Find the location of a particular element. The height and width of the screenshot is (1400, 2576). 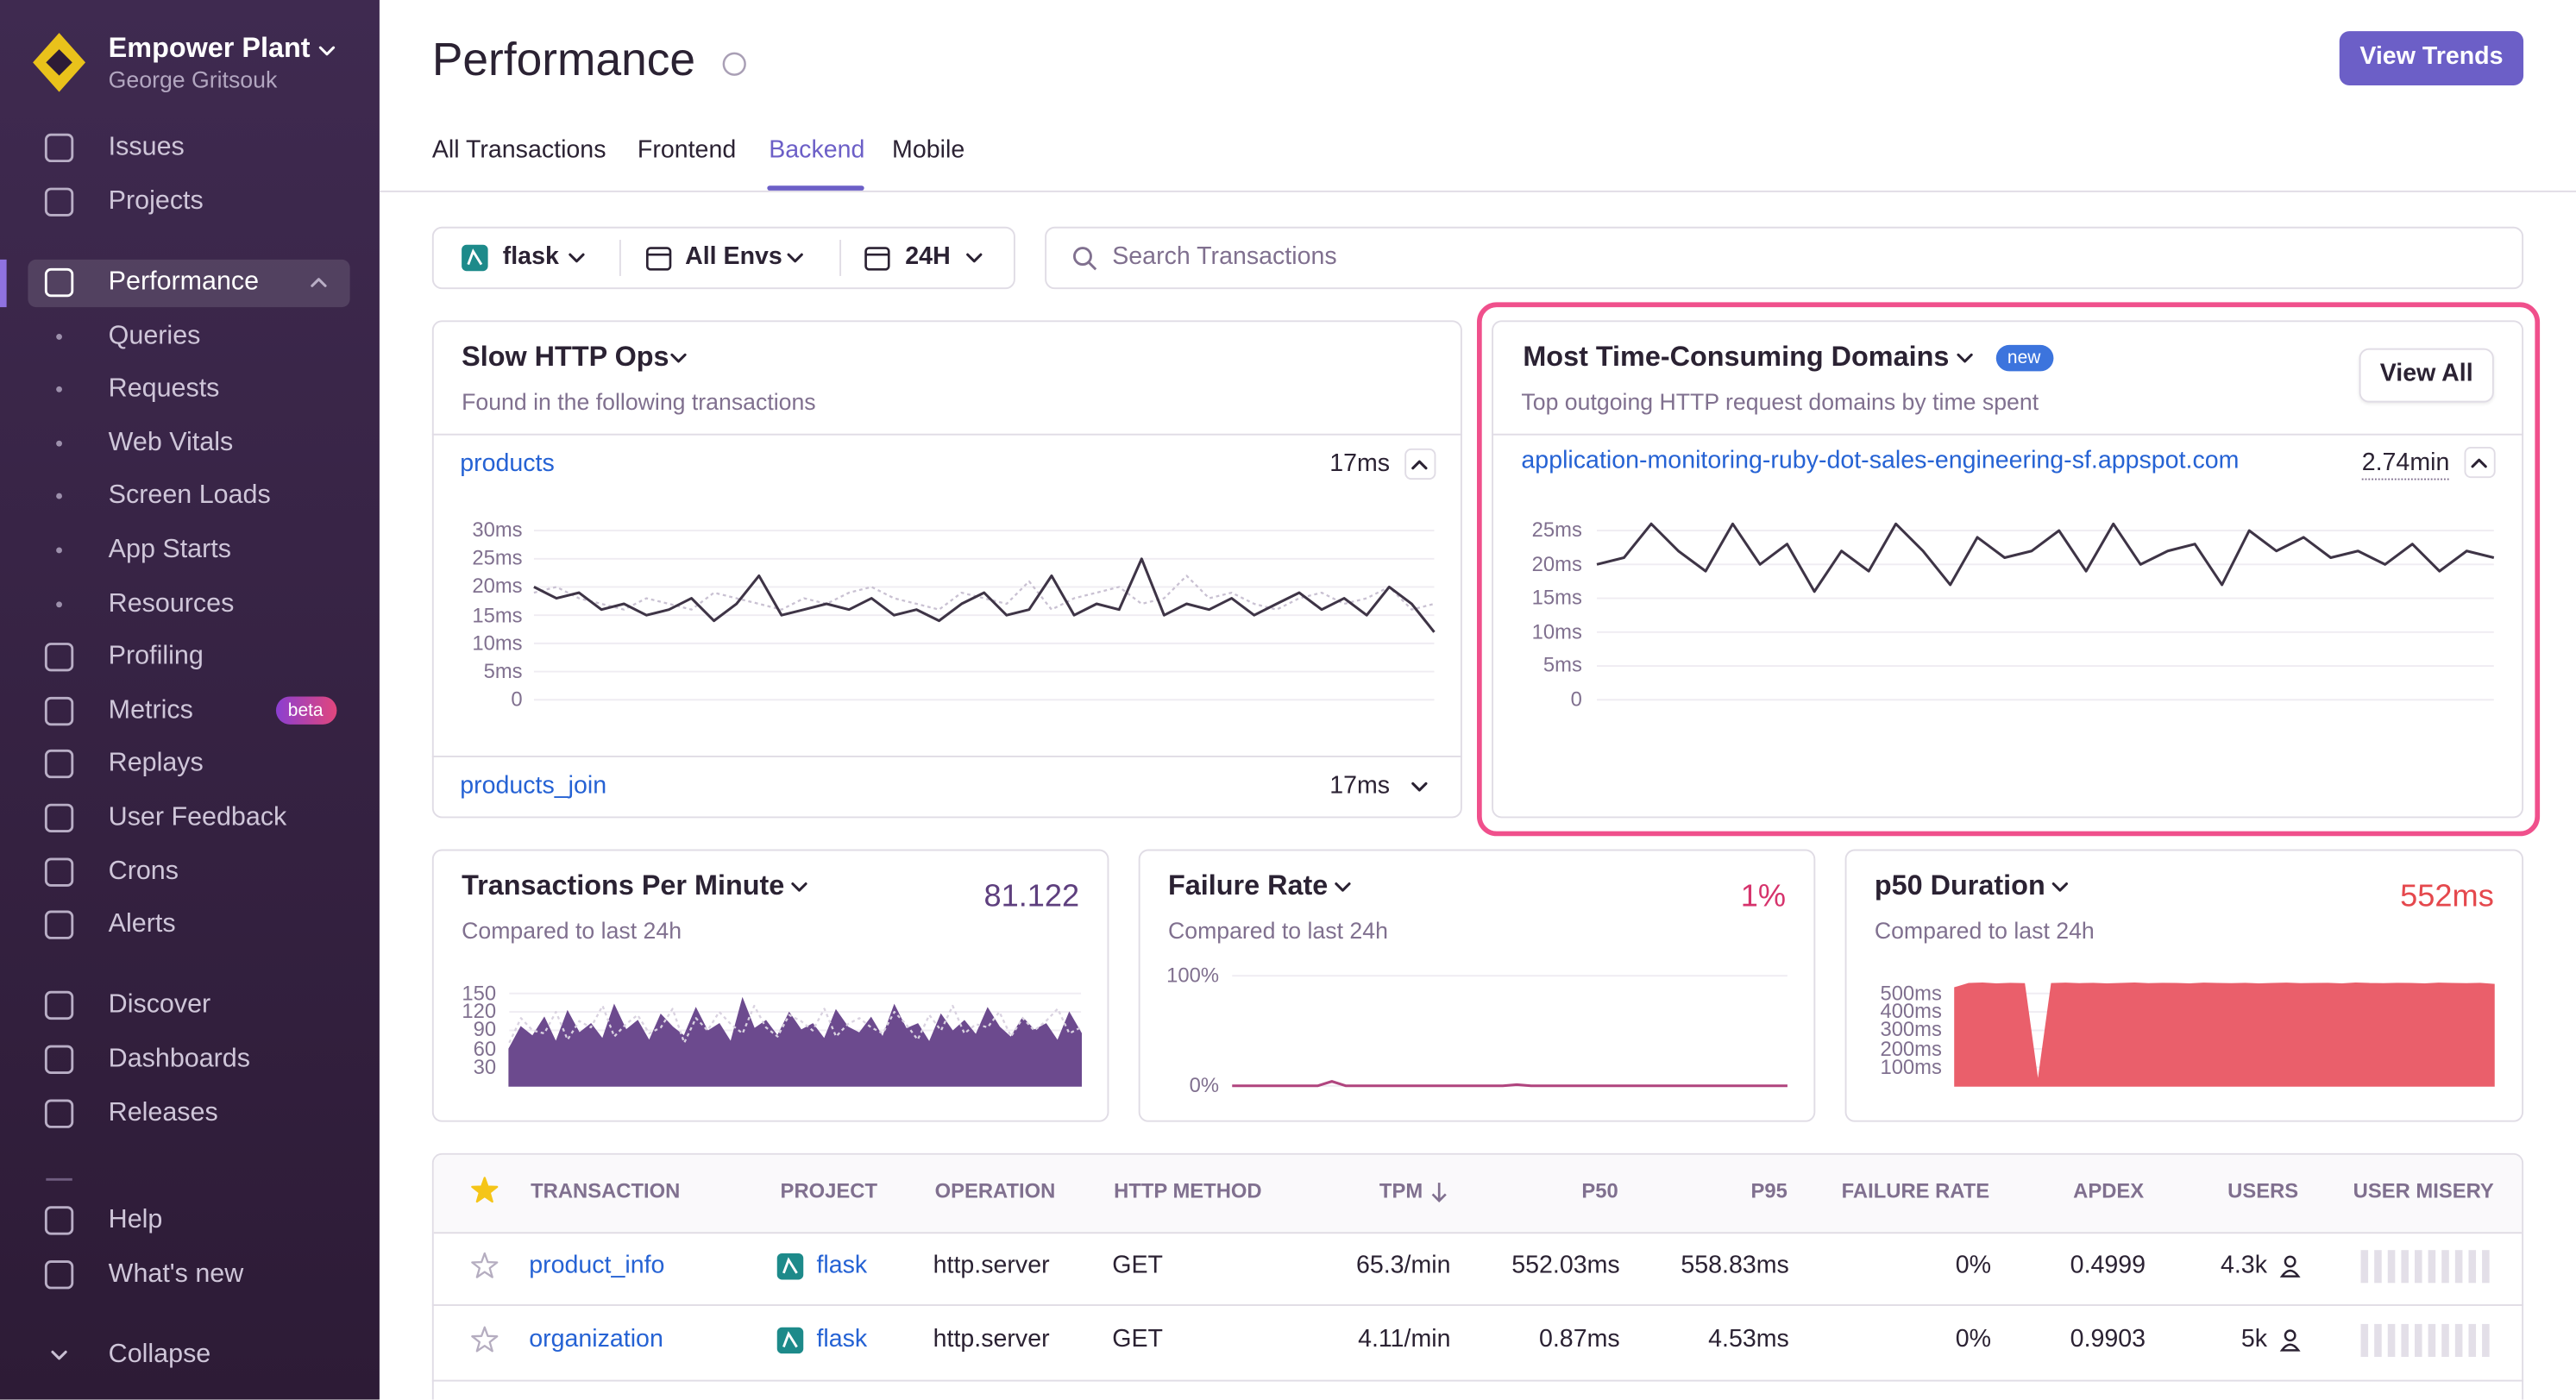

badge: beta is located at coordinates (305, 711).